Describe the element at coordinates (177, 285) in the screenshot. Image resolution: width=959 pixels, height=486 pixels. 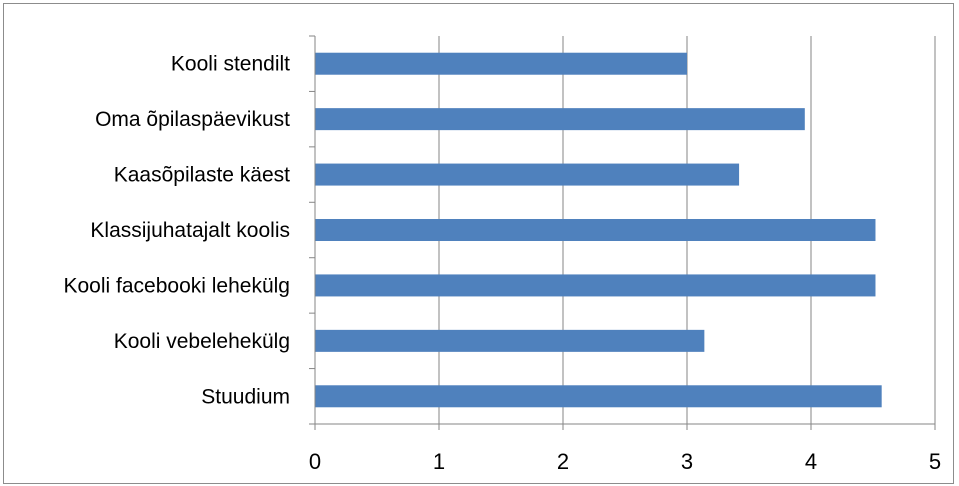
I see `category-label: Kooli facebooki lehekülg` at that location.